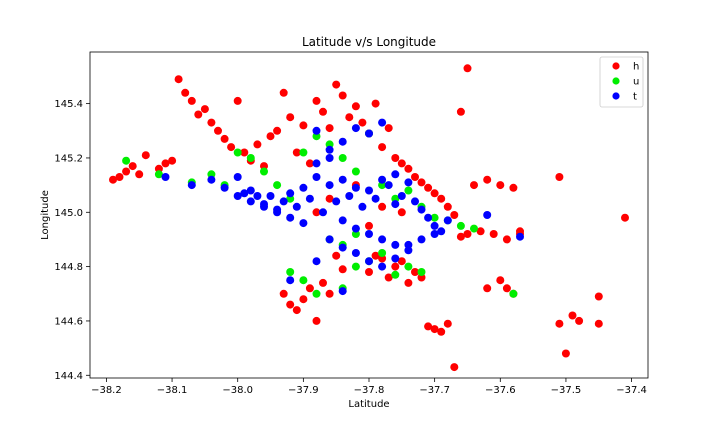  What do you see at coordinates (303, 390) in the screenshot?
I see `x-tick-label: −37.9` at bounding box center [303, 390].